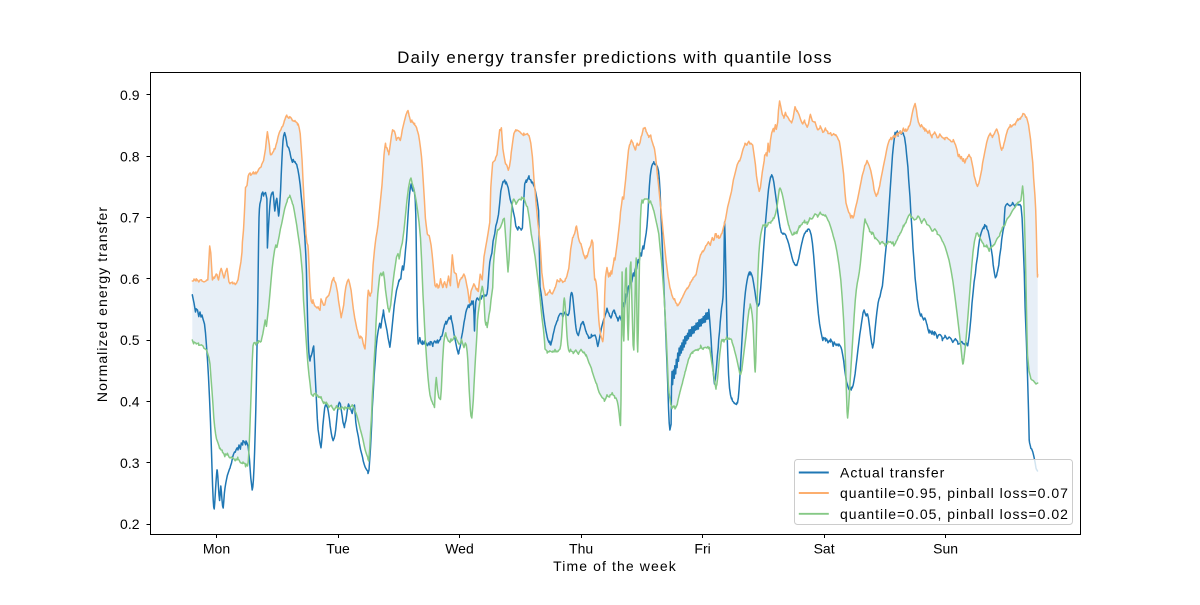 The image size is (1200, 605). I want to click on svg-text: 0.3, so click(130, 463).